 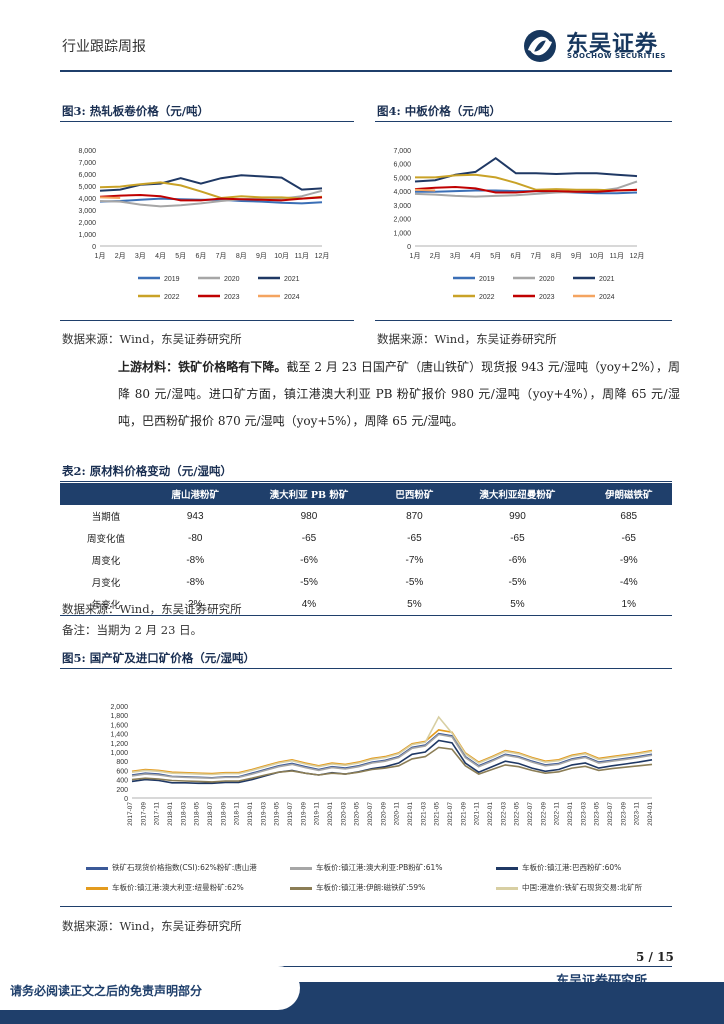 I want to click on fig5-legend-item: 中国:港准价:铁矿石现货交易:北矿所, so click(x=569, y=887).